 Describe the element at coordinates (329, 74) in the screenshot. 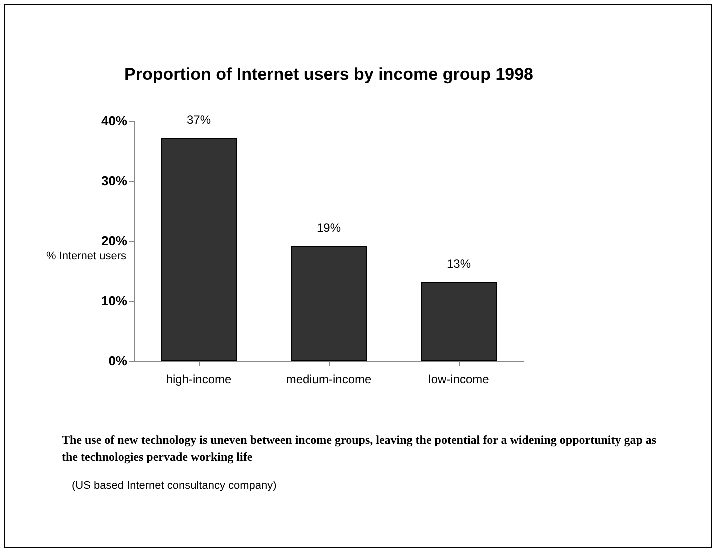

I see `chart-title: Proportion of Internet users by income group 1998` at that location.